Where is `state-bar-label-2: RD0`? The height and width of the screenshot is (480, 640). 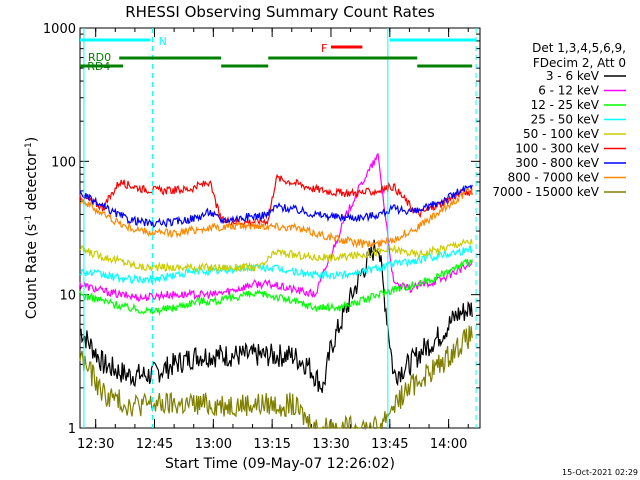
state-bar-label-2: RD0 is located at coordinates (99, 57).